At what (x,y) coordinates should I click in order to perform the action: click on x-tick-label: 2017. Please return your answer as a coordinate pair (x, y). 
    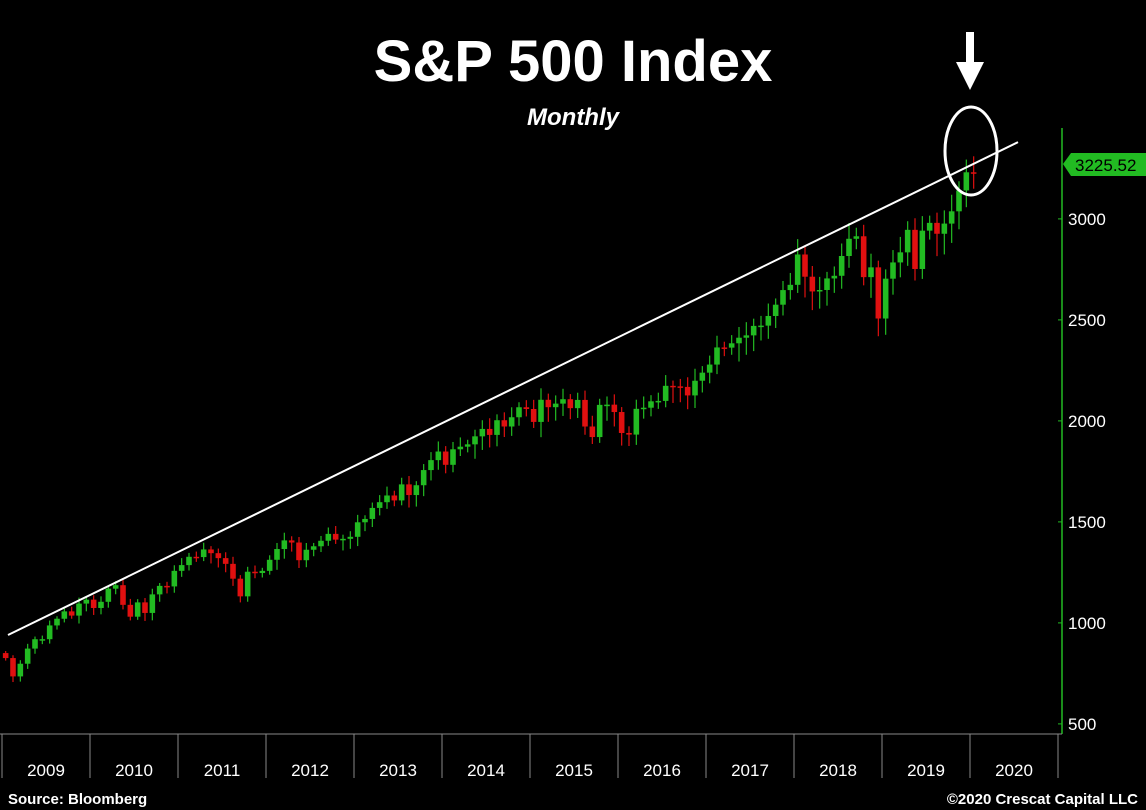
    Looking at the image, I should click on (750, 770).